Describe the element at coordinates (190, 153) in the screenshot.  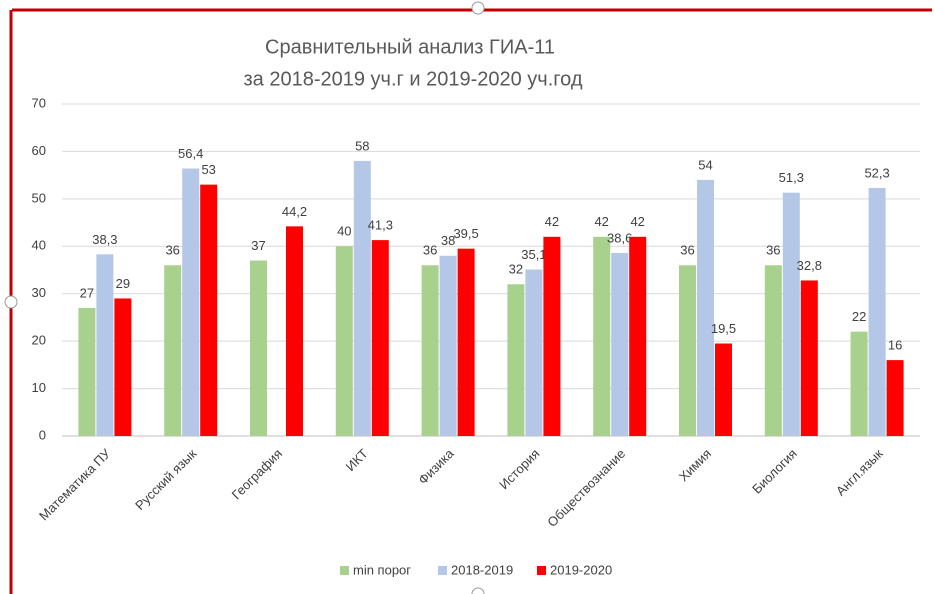
I see `value-label: 56,4` at that location.